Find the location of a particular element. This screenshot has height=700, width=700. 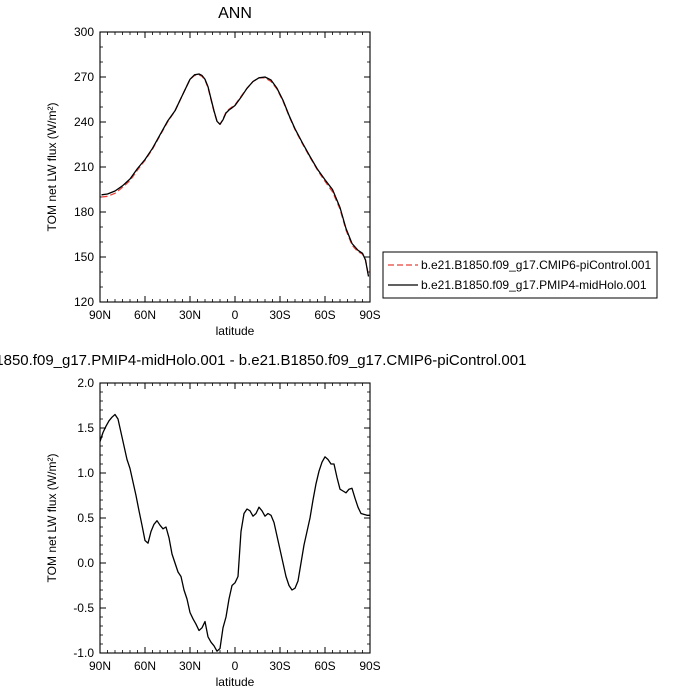

y-tick-label: 1.5 is located at coordinates (85, 428).